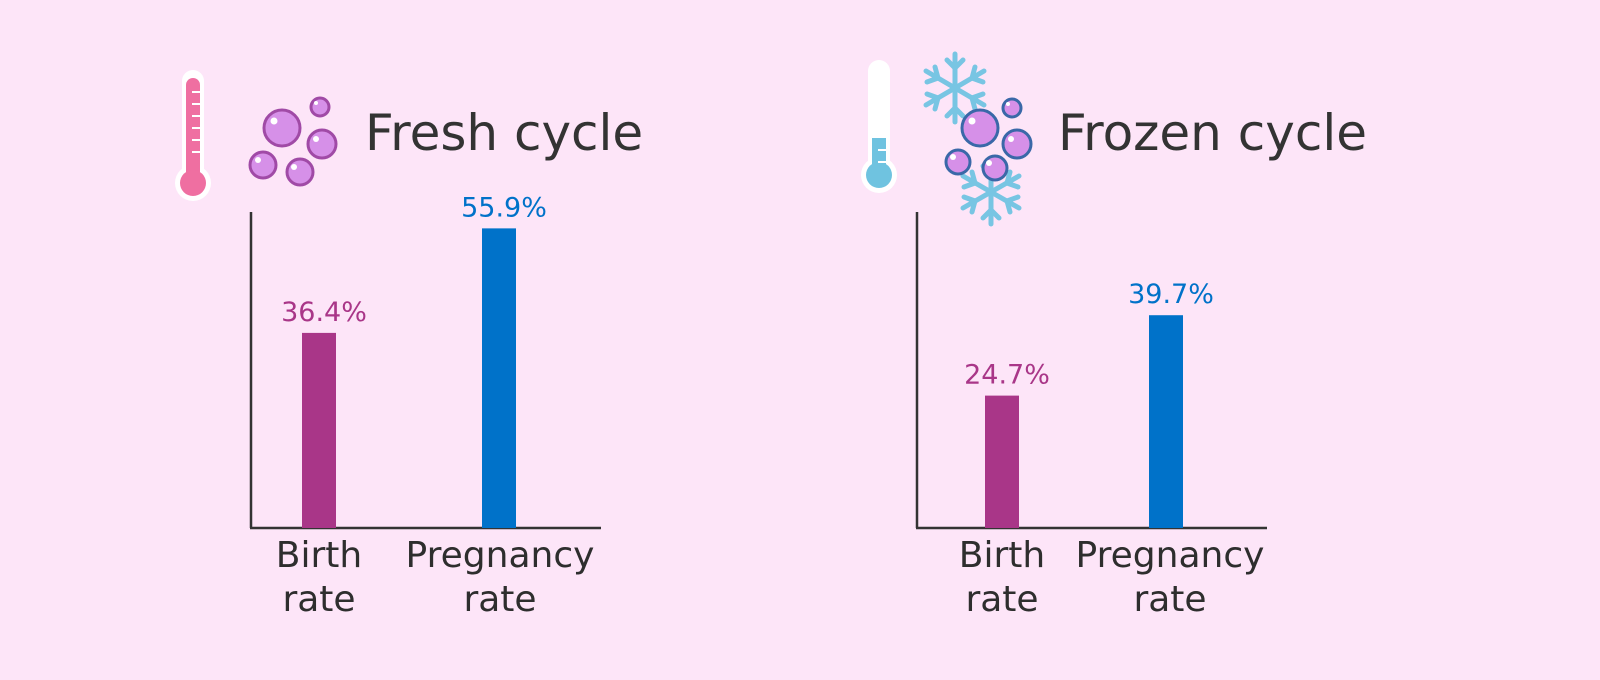 The height and width of the screenshot is (680, 1600). What do you see at coordinates (1170, 555) in the screenshot?
I see `frozen-category-pregnancy-line1: Pregnancy` at bounding box center [1170, 555].